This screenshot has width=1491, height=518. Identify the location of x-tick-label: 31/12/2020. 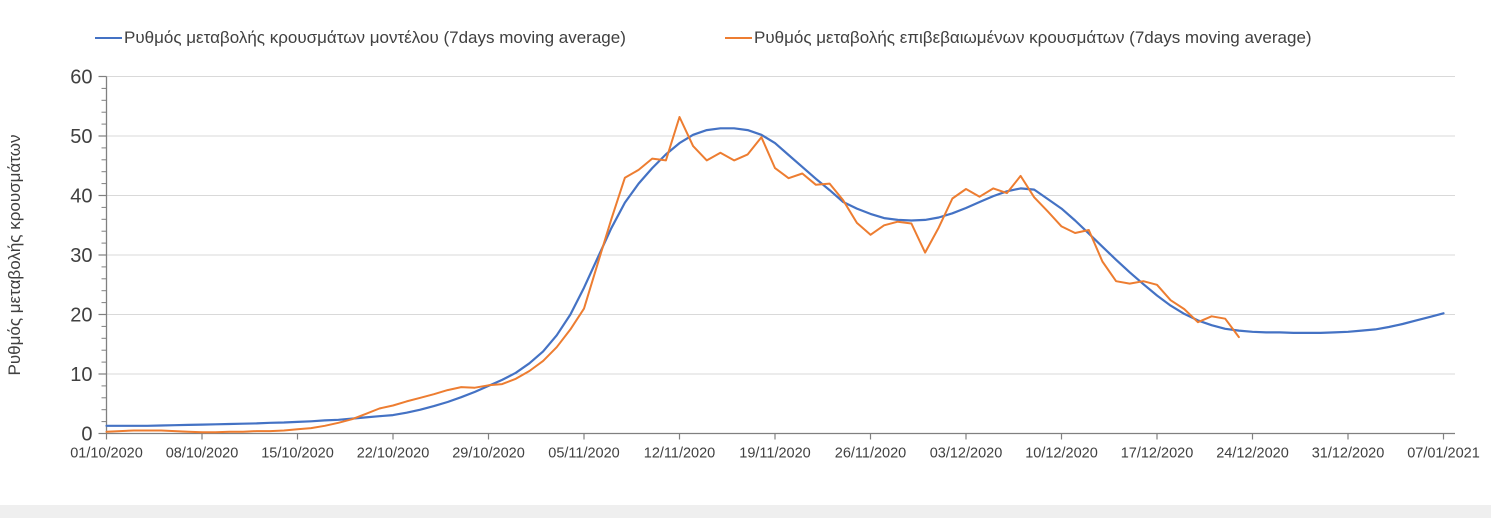
(1348, 454).